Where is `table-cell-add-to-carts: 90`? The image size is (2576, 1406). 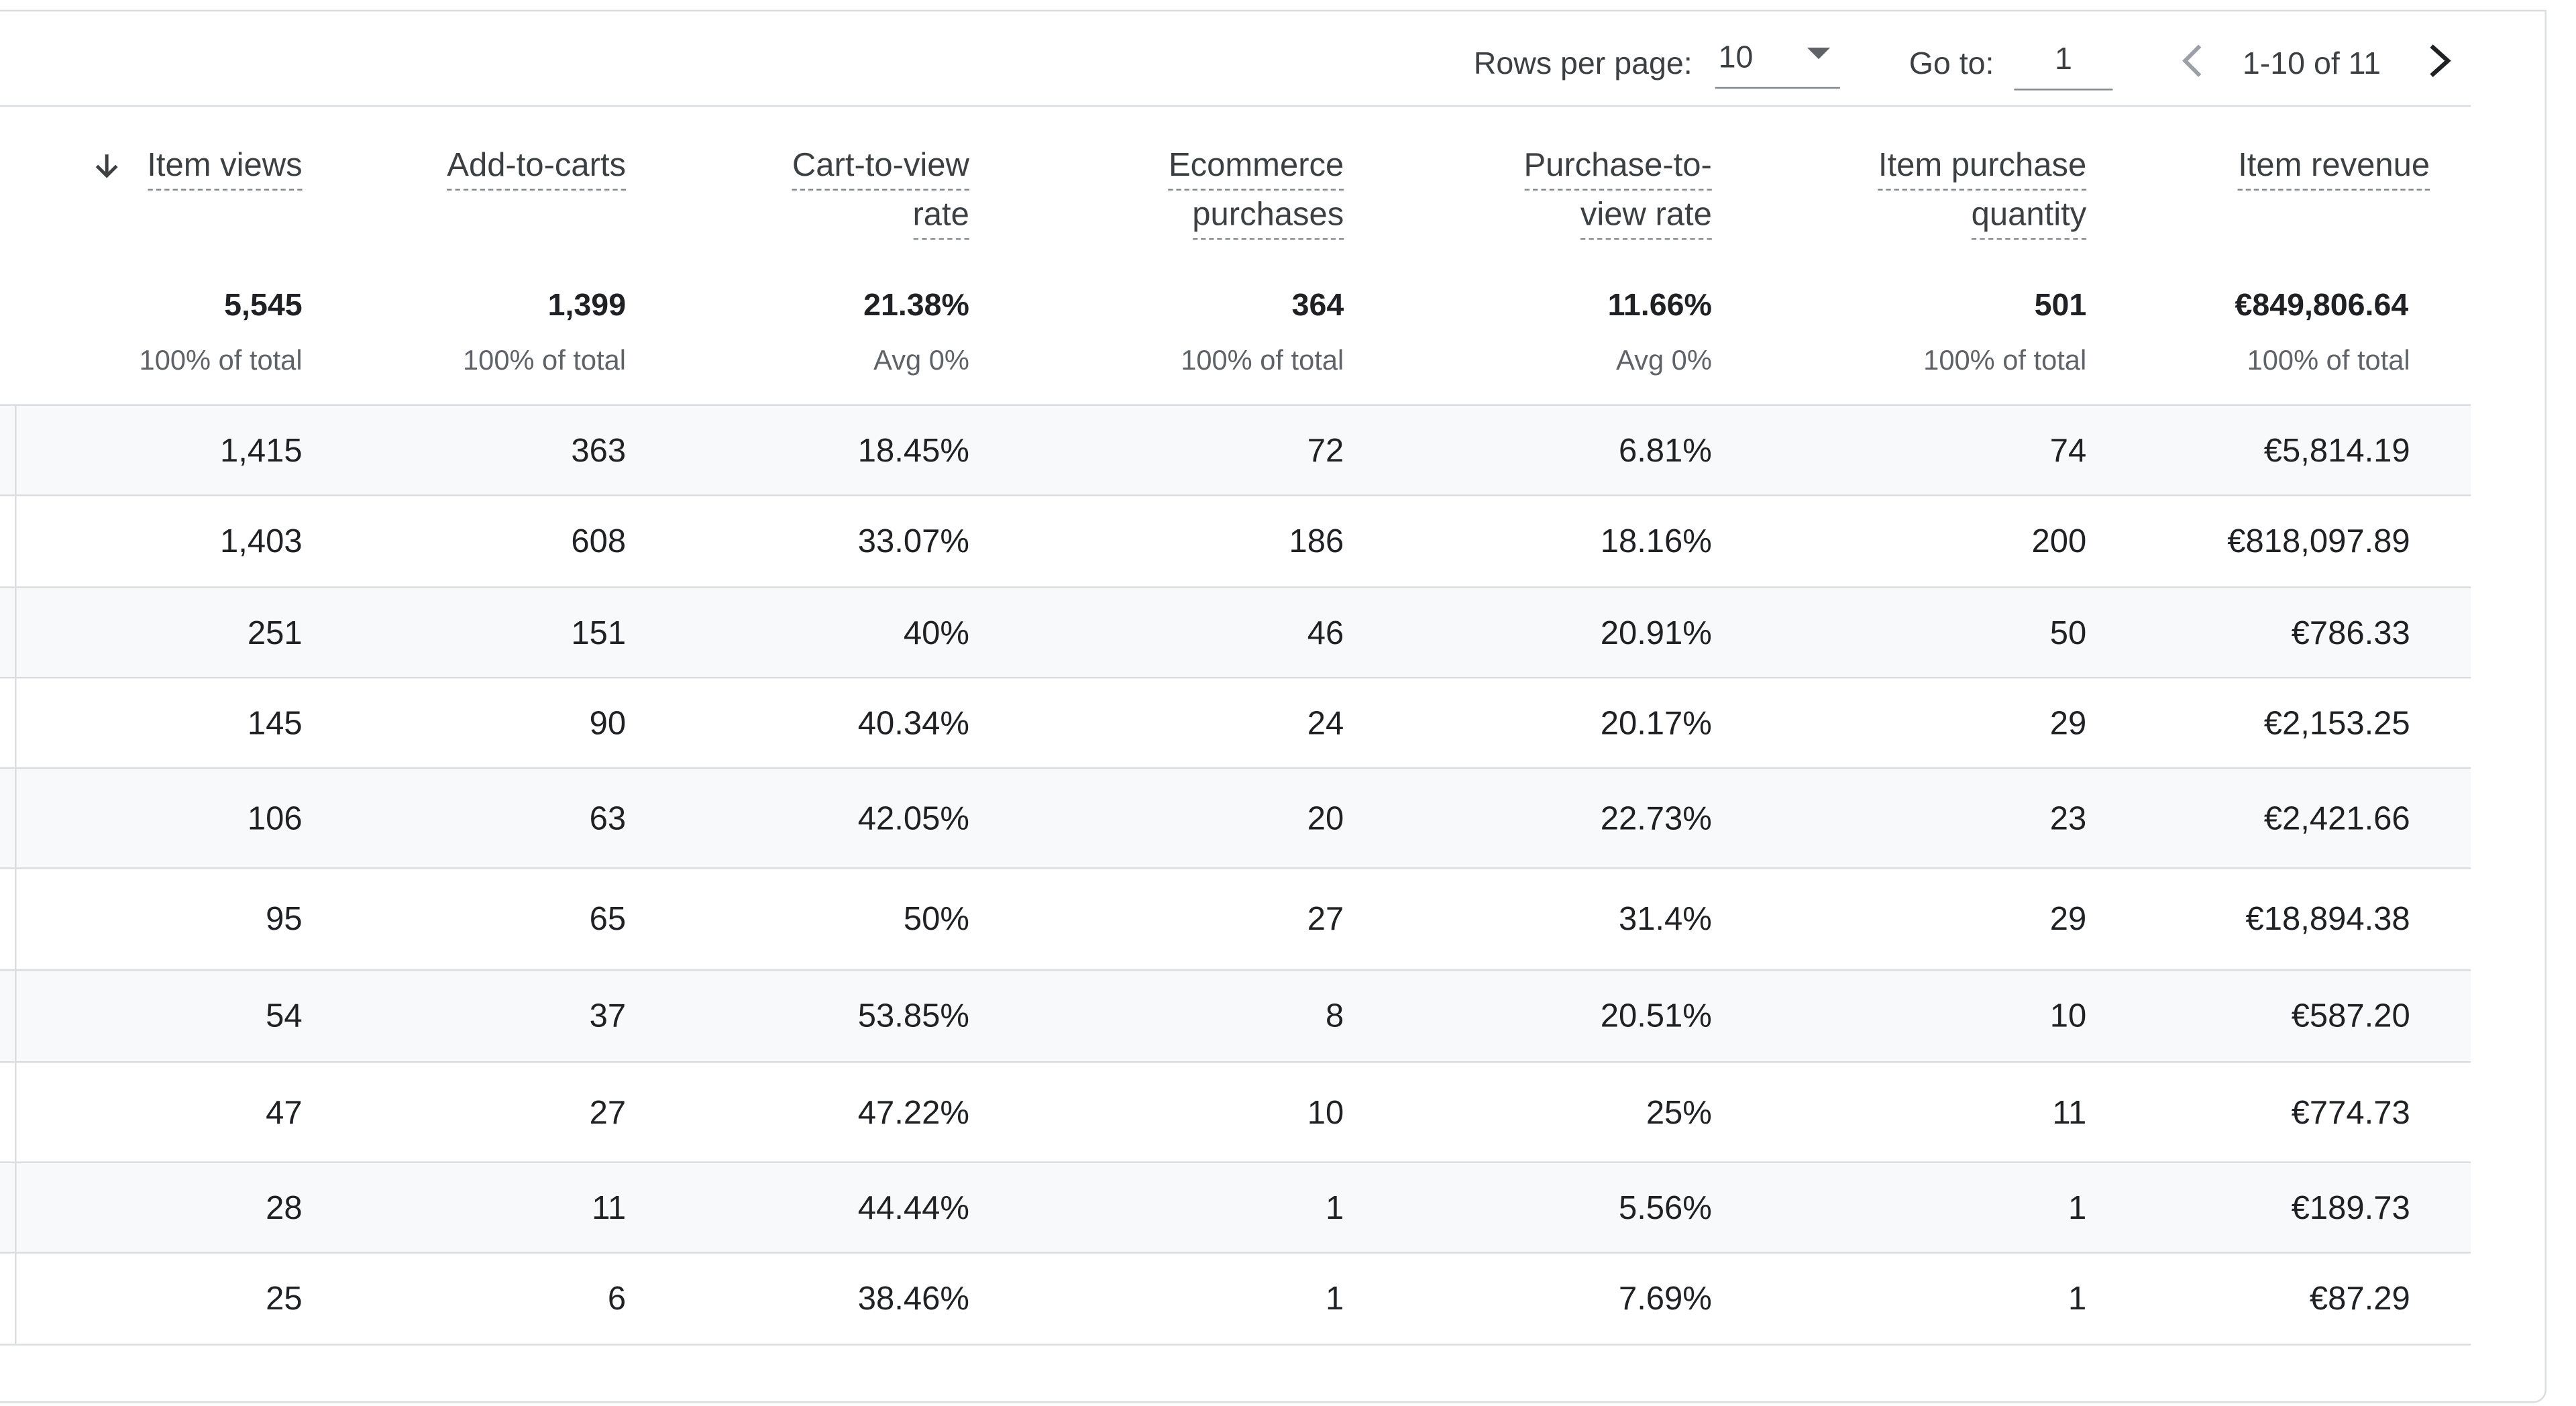 table-cell-add-to-carts: 90 is located at coordinates (608, 724).